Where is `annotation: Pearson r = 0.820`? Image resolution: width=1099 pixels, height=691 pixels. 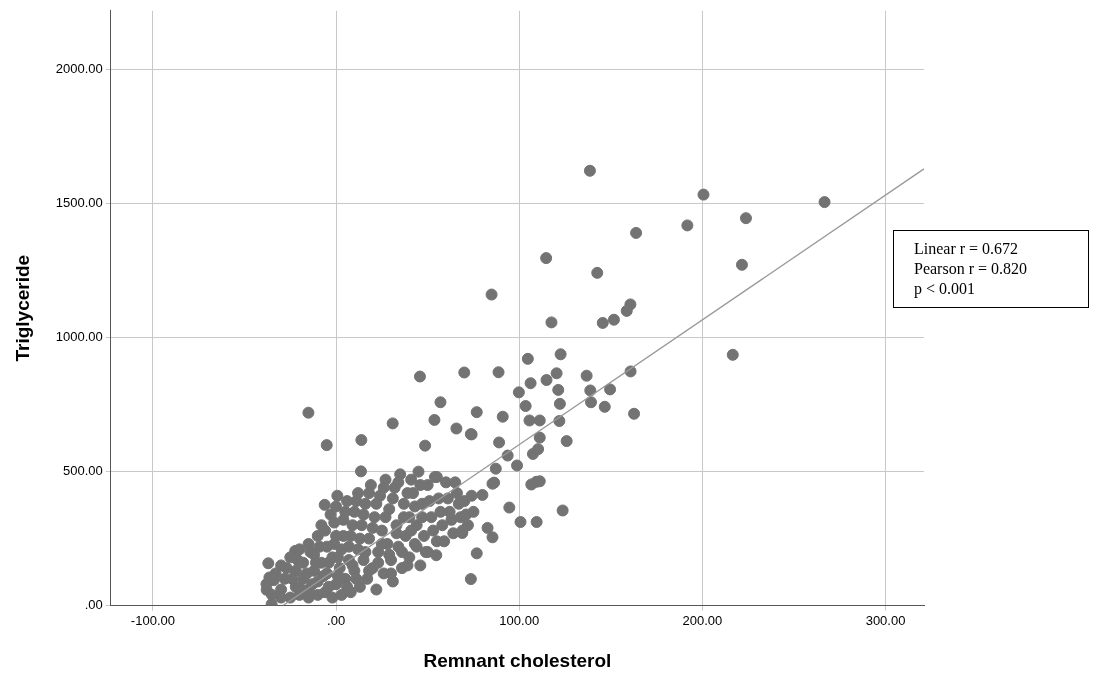 annotation: Pearson r = 0.820 is located at coordinates (971, 269).